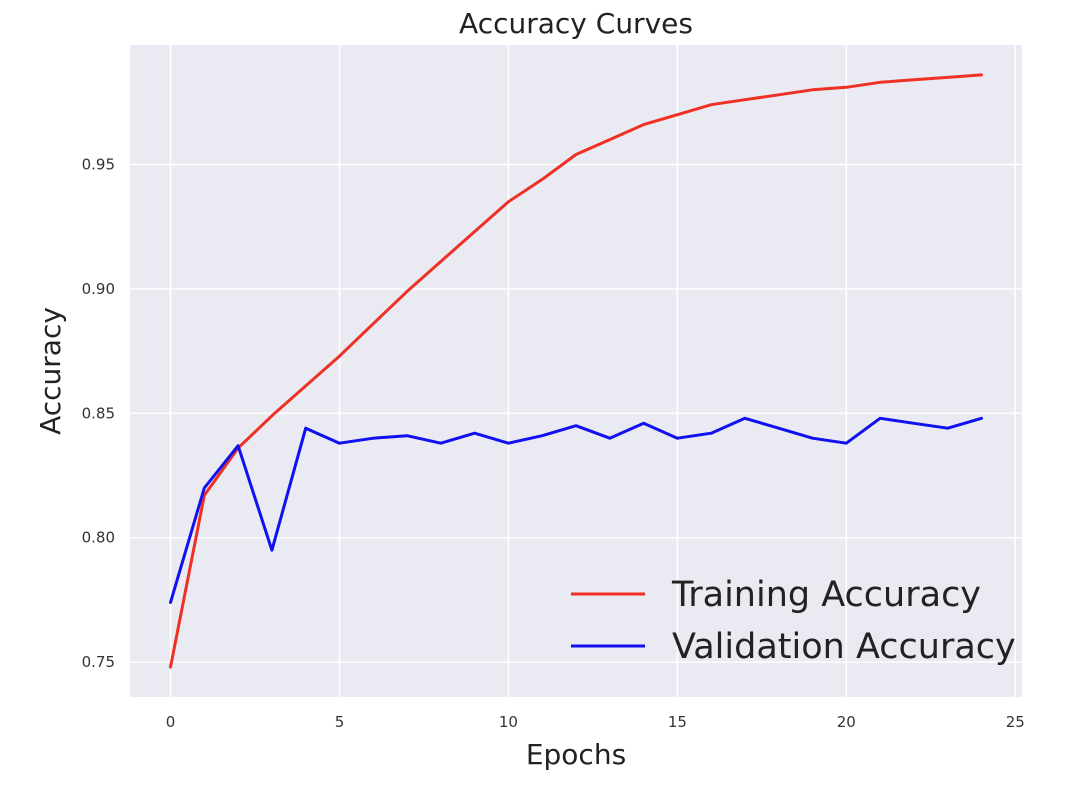 The width and height of the screenshot is (1078, 794). I want to click on x-tick-label: 0, so click(171, 722).